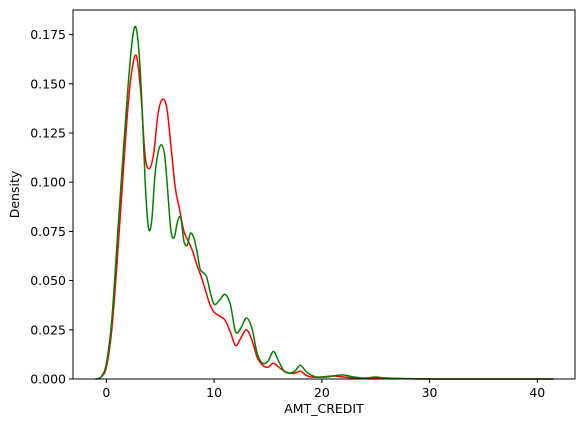 This screenshot has width=585, height=432. What do you see at coordinates (48, 182) in the screenshot?
I see `y-tick-label: 0.100` at bounding box center [48, 182].